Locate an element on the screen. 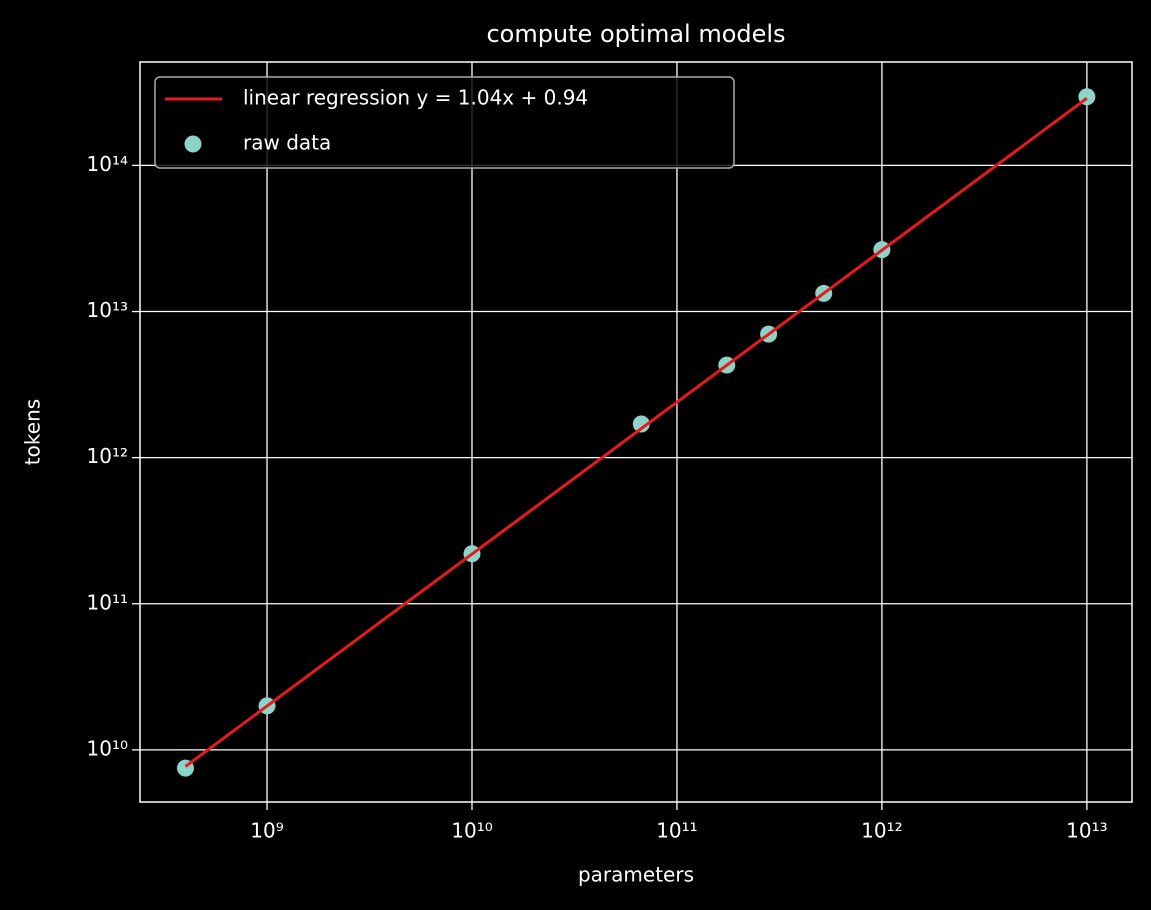 Image resolution: width=1151 pixels, height=910 pixels. legend-box is located at coordinates (444, 122).